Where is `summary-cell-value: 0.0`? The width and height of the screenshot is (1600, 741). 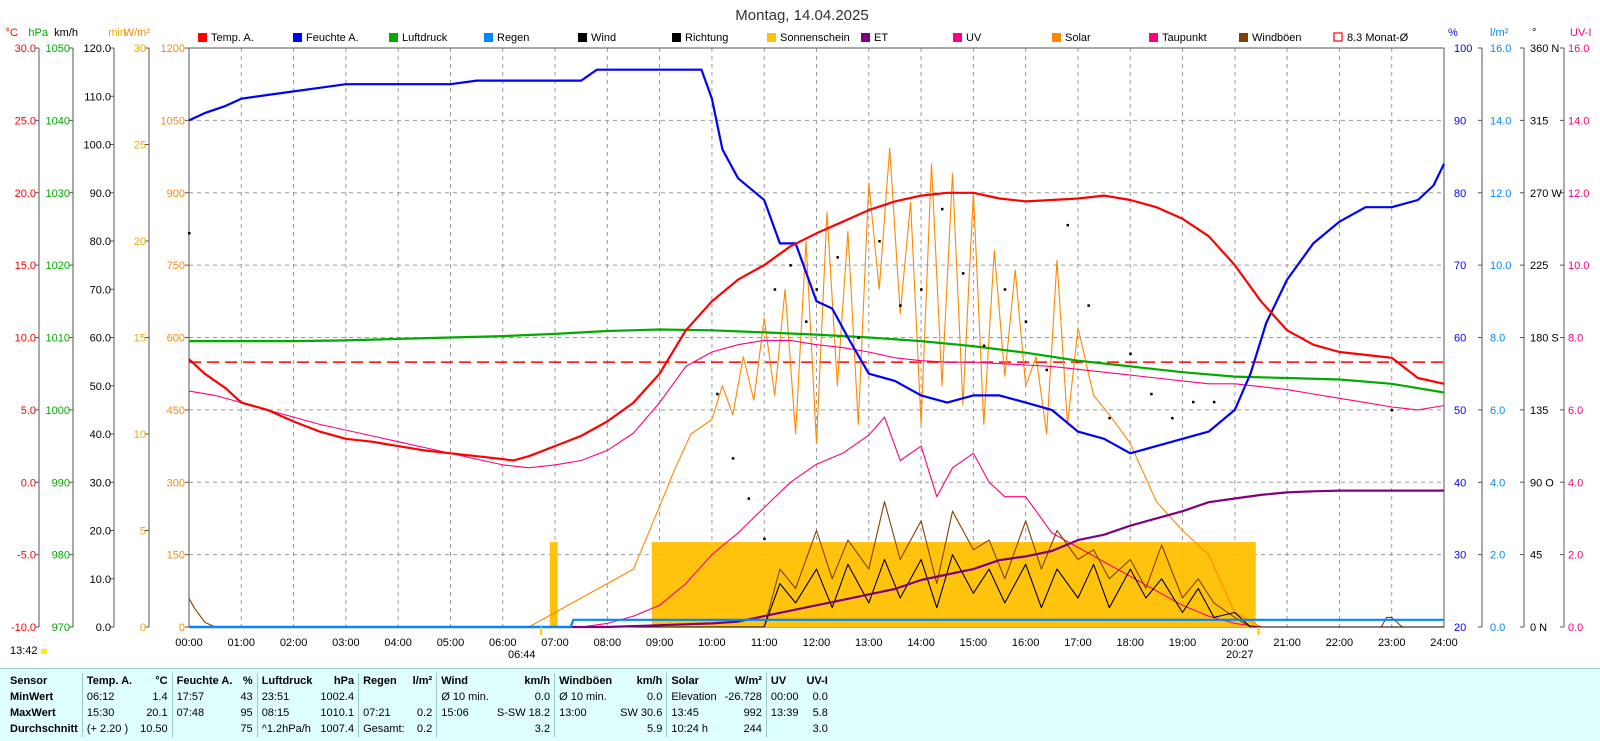 summary-cell-value: 0.0 is located at coordinates (820, 697).